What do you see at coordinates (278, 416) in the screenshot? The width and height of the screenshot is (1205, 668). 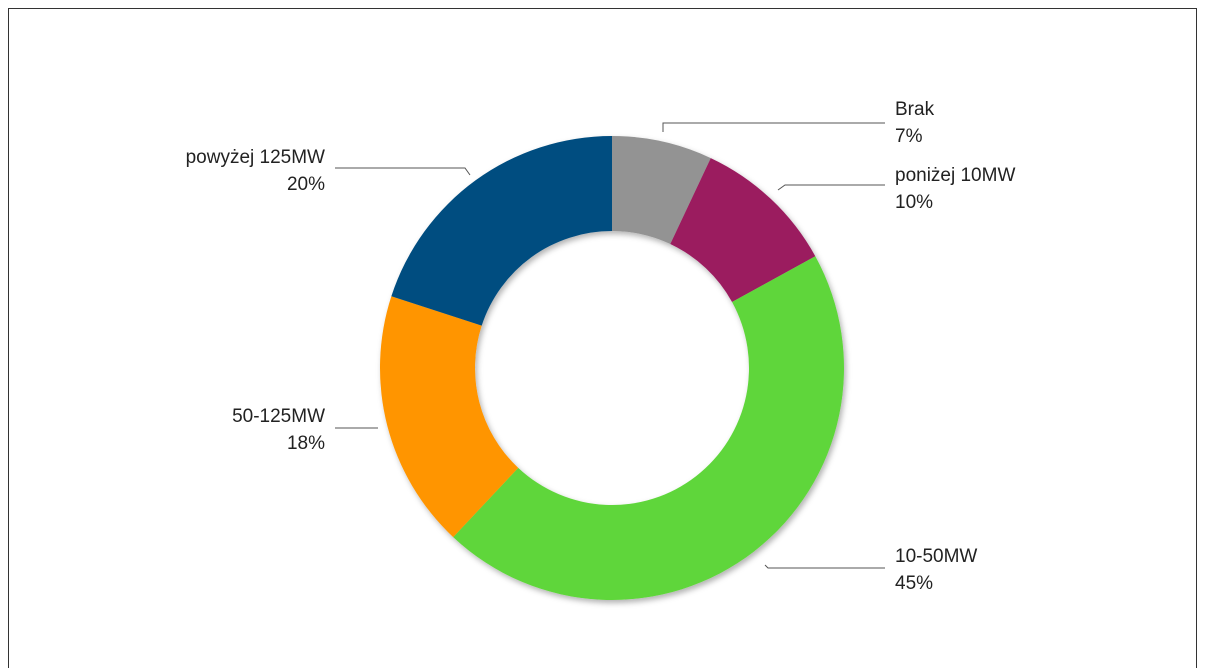 I see `category-label: 50-125MW` at bounding box center [278, 416].